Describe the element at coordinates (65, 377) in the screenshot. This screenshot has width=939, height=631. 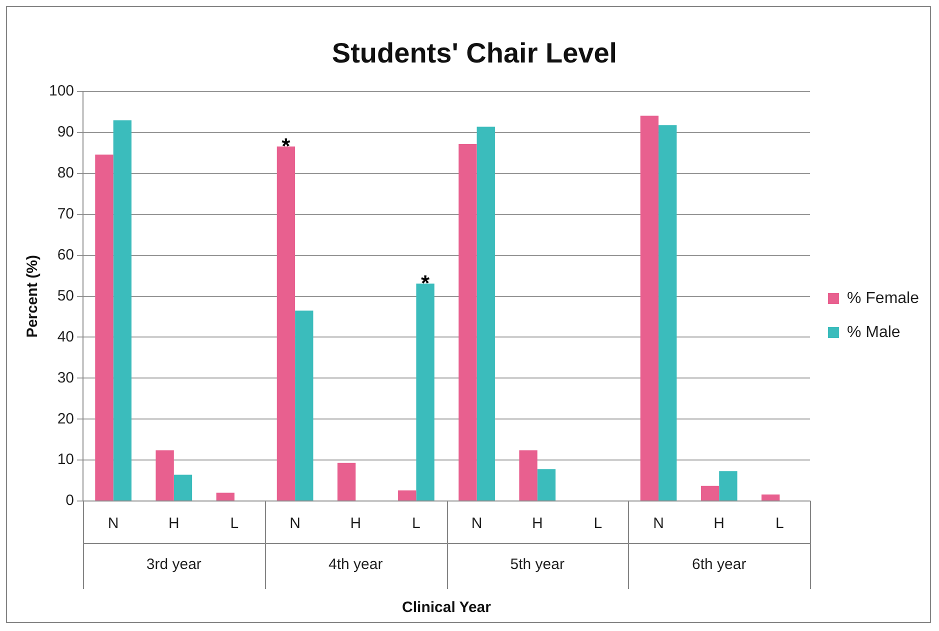
I see `y-tick-label: 30` at that location.